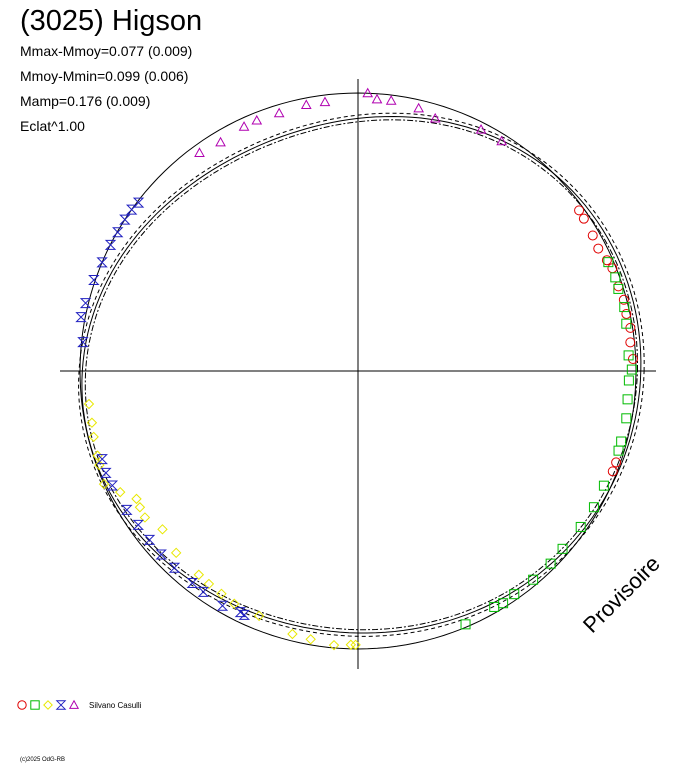 This screenshot has width=688, height=768. Describe the element at coordinates (22, 705) in the screenshot. I see `legend-symbol-circle` at that location.